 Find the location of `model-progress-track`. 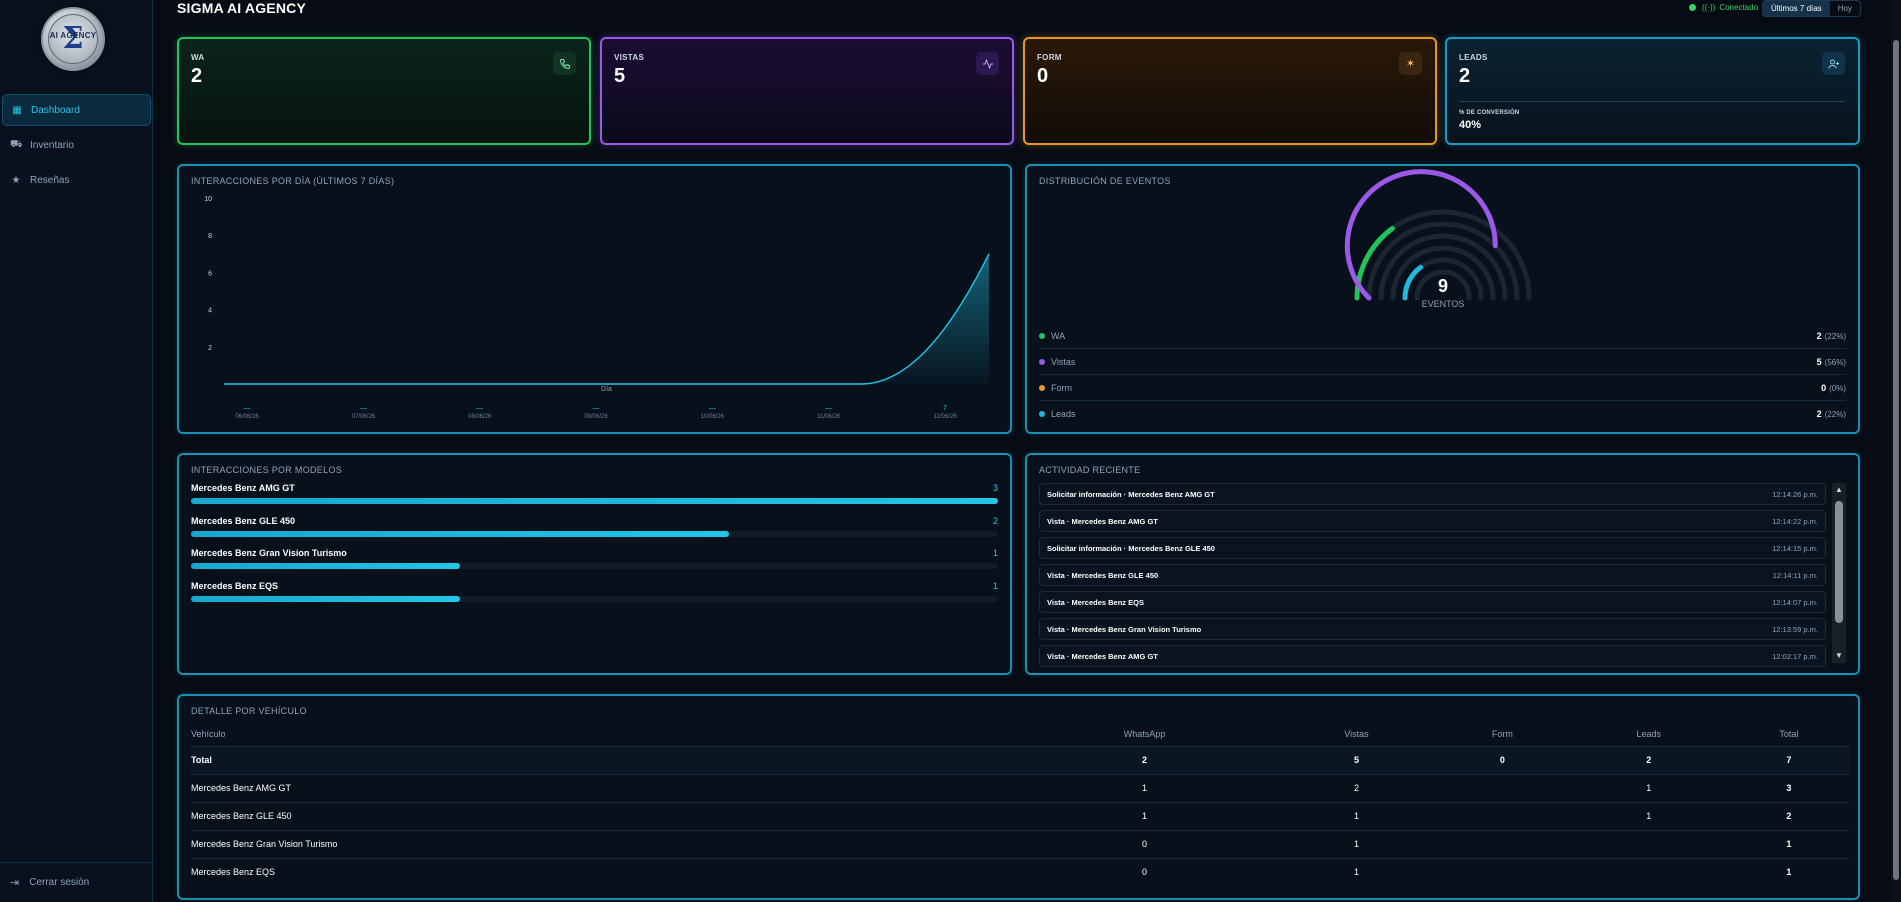

model-progress-track is located at coordinates (594, 501).